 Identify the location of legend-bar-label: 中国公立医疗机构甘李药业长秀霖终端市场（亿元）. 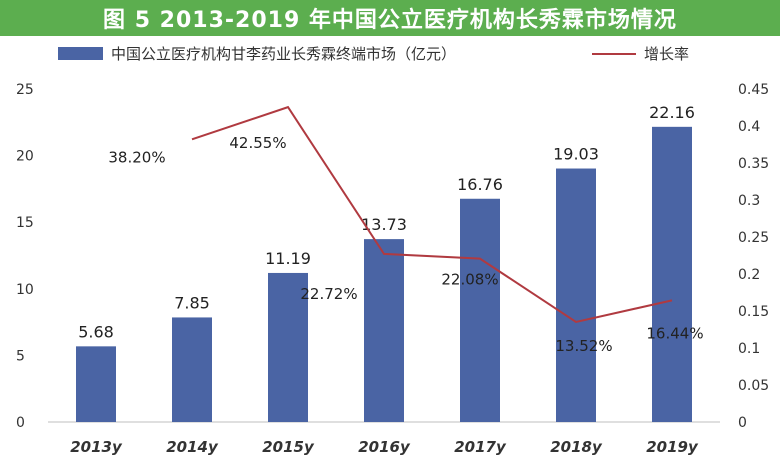
(283, 54).